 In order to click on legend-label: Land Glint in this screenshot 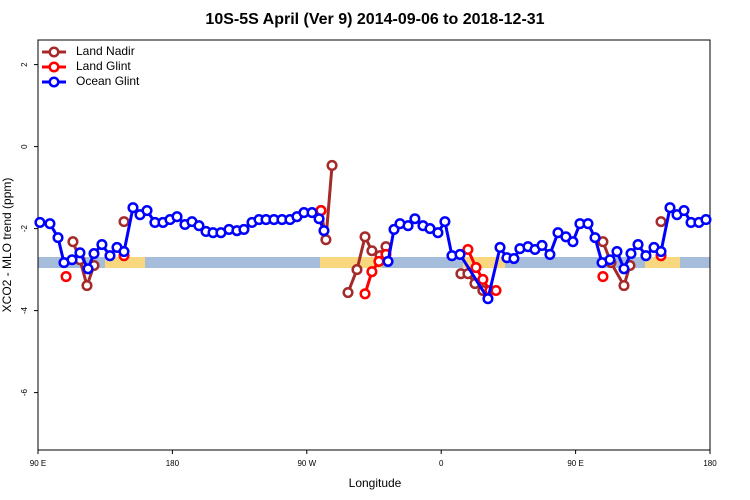, I will do `click(103, 66)`.